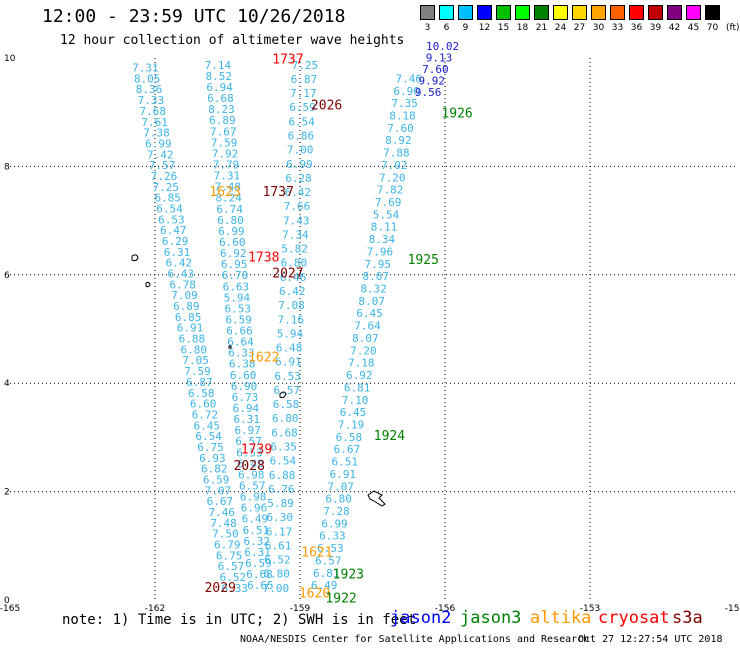  Describe the element at coordinates (223, 131) in the screenshot. I see `wave-height-value: 7.67` at that location.